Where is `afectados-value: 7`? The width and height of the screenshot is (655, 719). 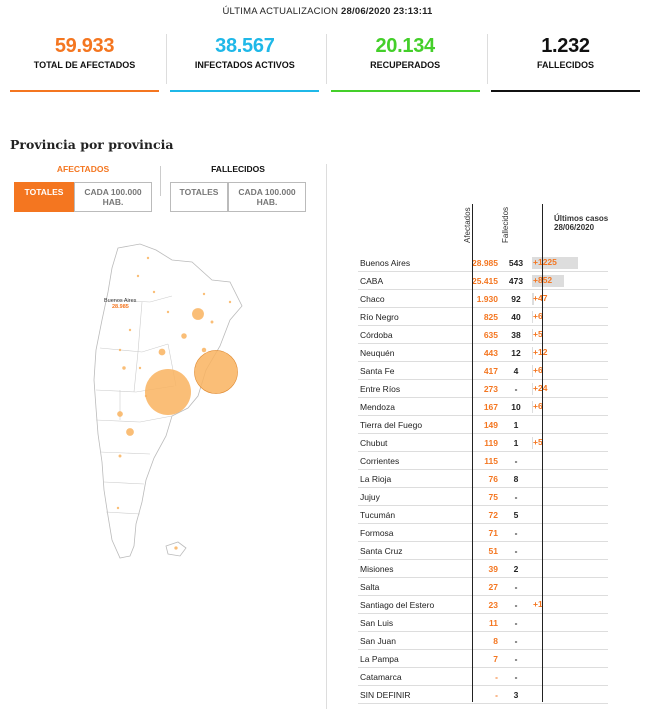 afectados-value: 7 is located at coordinates (495, 658).